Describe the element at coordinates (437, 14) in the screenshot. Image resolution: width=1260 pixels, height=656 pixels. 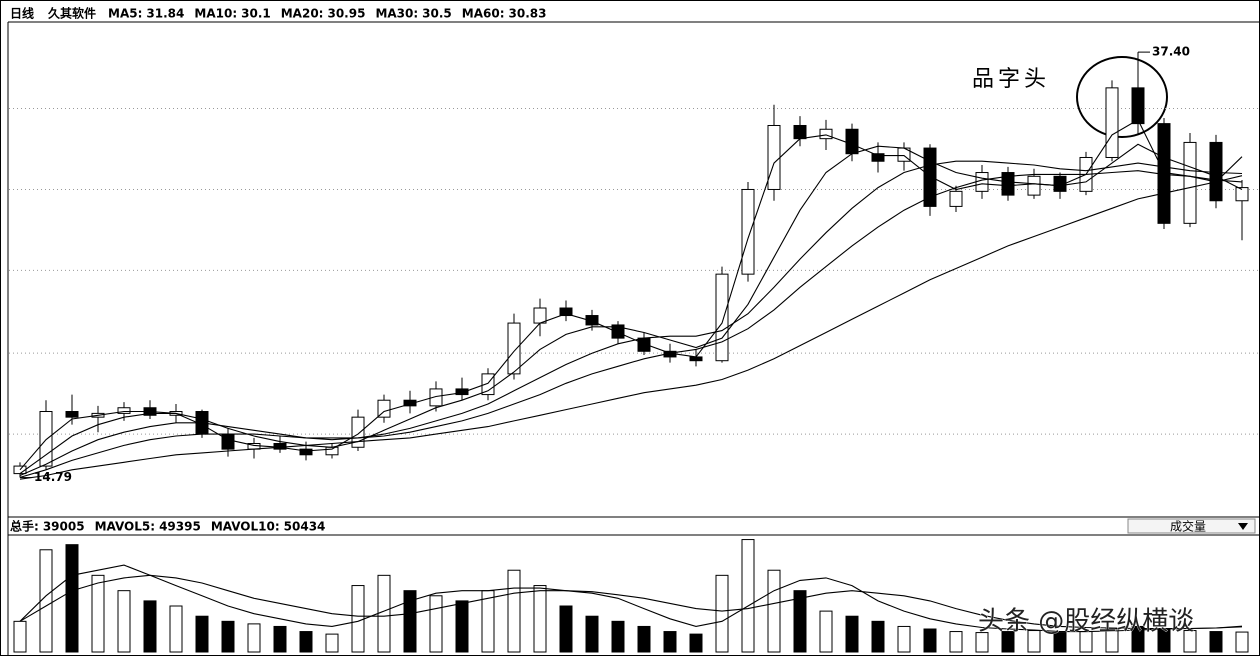
I see `ma-legend-value: 30.5` at that location.